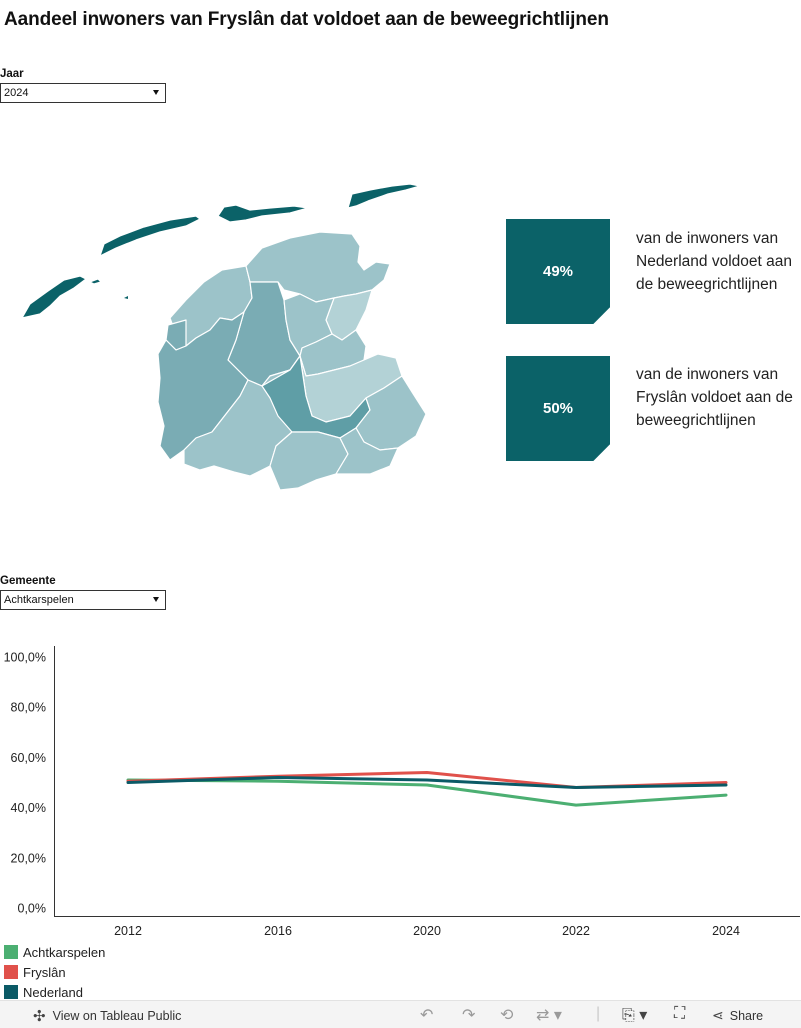  What do you see at coordinates (11, 992) in the screenshot?
I see `legend-swatch-nederland` at bounding box center [11, 992].